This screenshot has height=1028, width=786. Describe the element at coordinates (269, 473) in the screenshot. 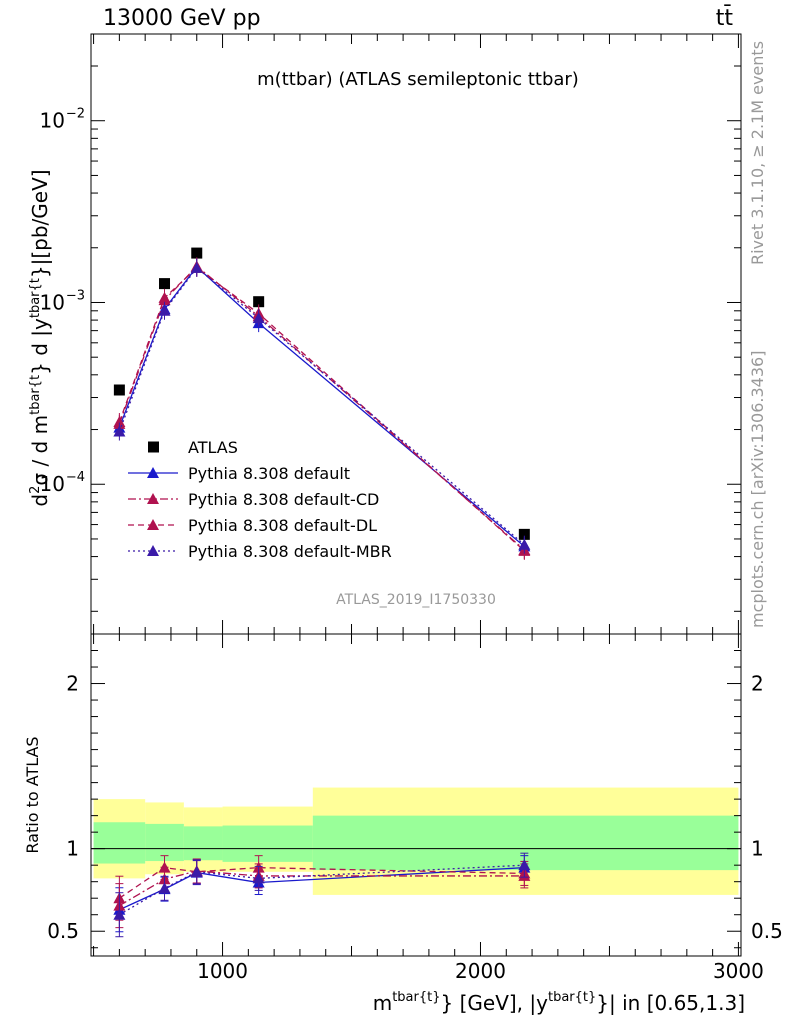

I see `legend-label: Pythia 8.308 default` at that location.